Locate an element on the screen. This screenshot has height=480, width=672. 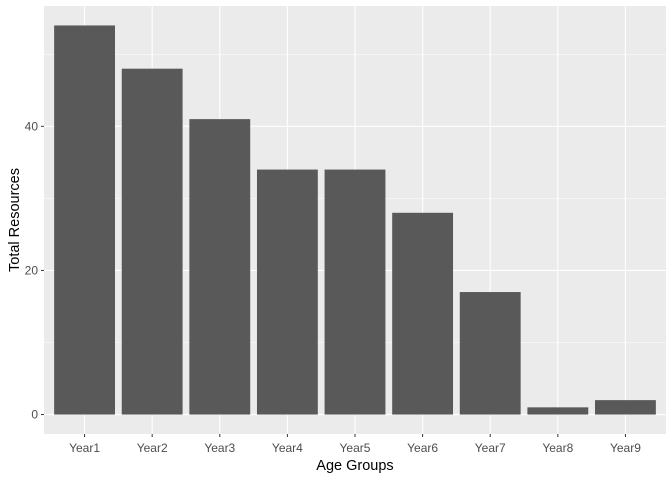
y-tick-label: 20 is located at coordinates (32, 270).